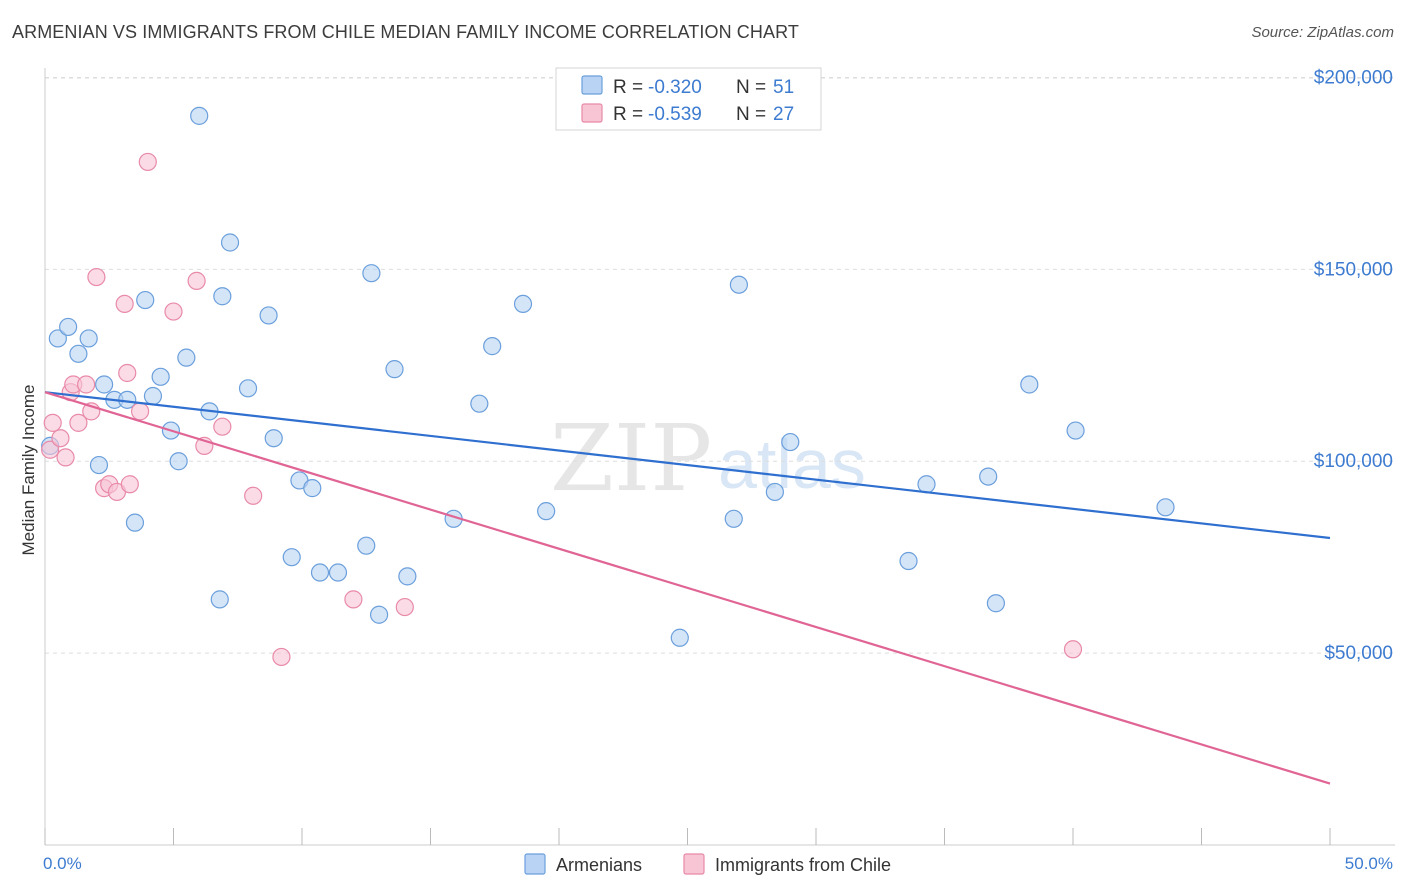 Image resolution: width=1406 pixels, height=892 pixels. What do you see at coordinates (592, 85) in the screenshot?
I see `legend-swatch-armenians` at bounding box center [592, 85].